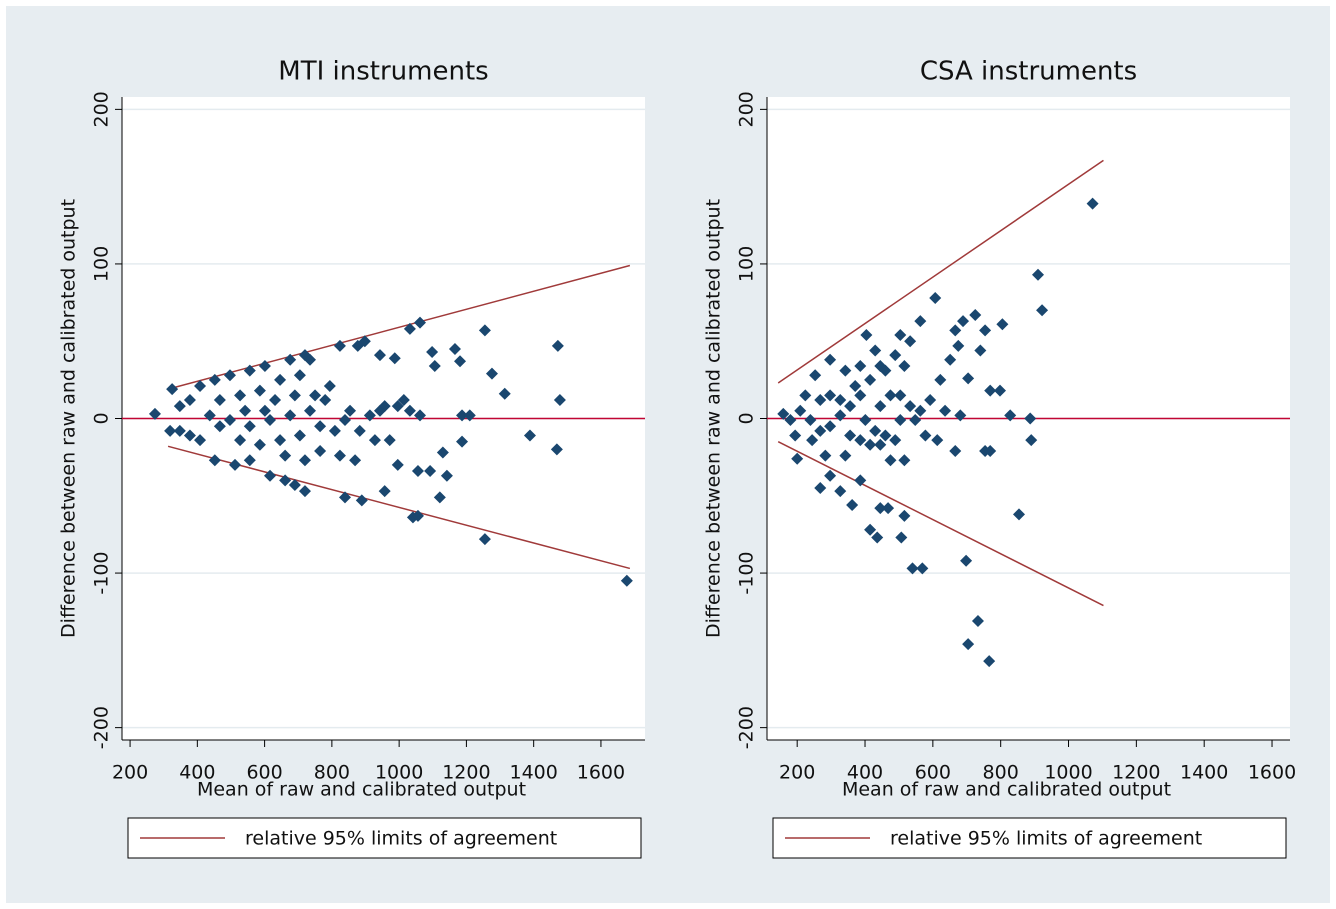  I want to click on y-tick-label: 0, so click(102, 418).